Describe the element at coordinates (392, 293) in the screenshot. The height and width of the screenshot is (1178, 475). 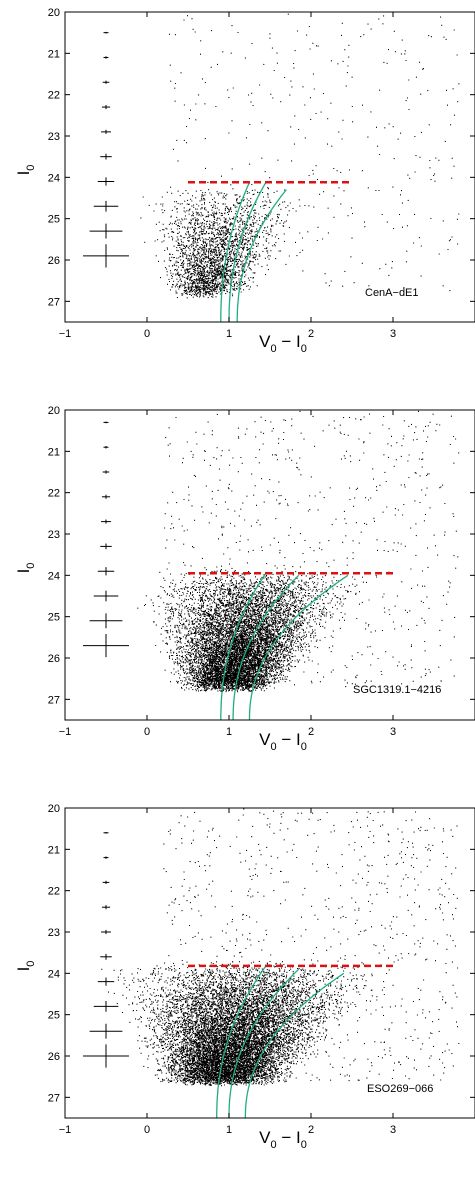
I see `galaxy-label: CenA−dE1` at that location.